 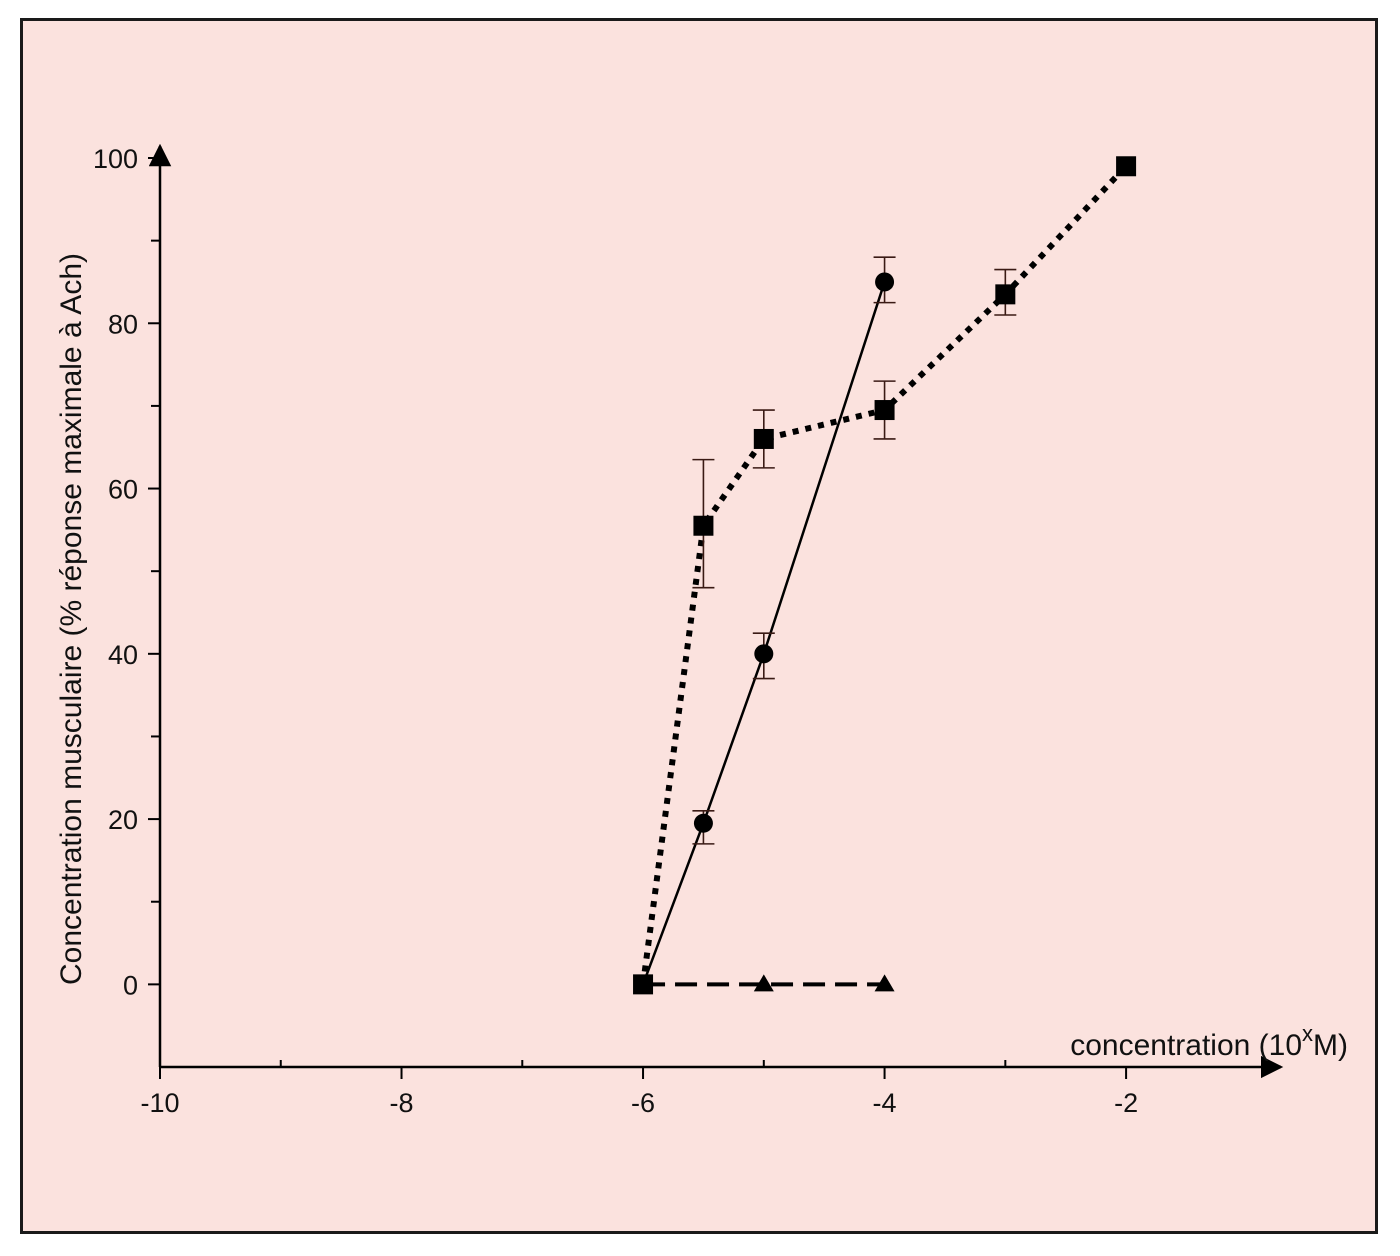 I want to click on y-tick-label: 0, so click(x=130, y=985).